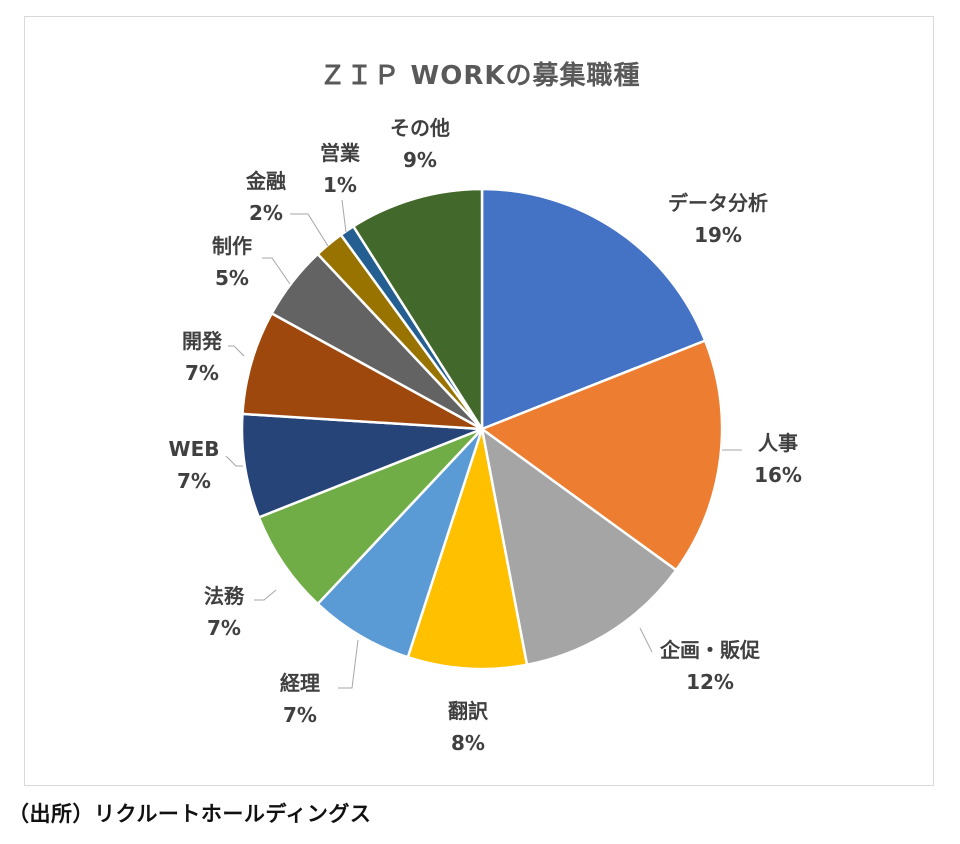  What do you see at coordinates (718, 219) in the screenshot?
I see `slice-label-1: データ分析 19%` at bounding box center [718, 219].